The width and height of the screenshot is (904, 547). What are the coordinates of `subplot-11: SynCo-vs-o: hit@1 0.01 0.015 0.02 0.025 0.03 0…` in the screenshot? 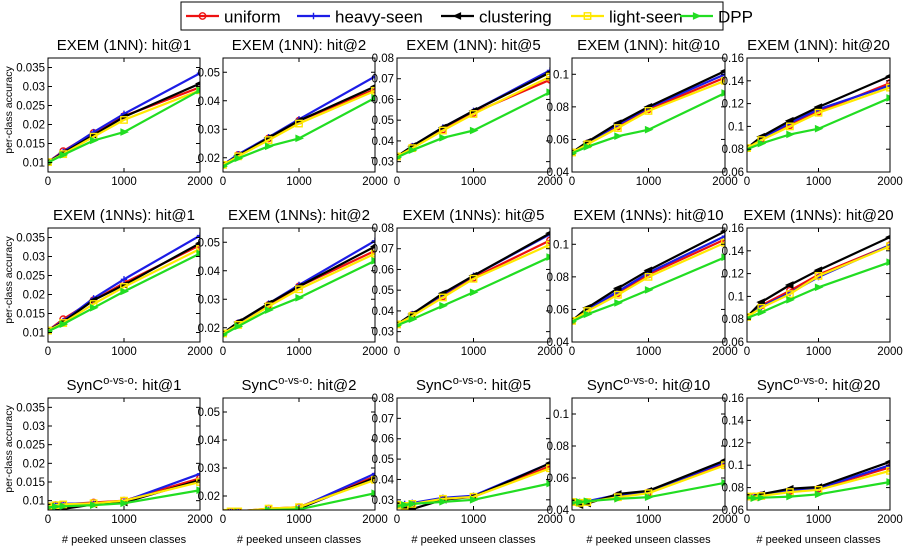 It's located at (108, 460).